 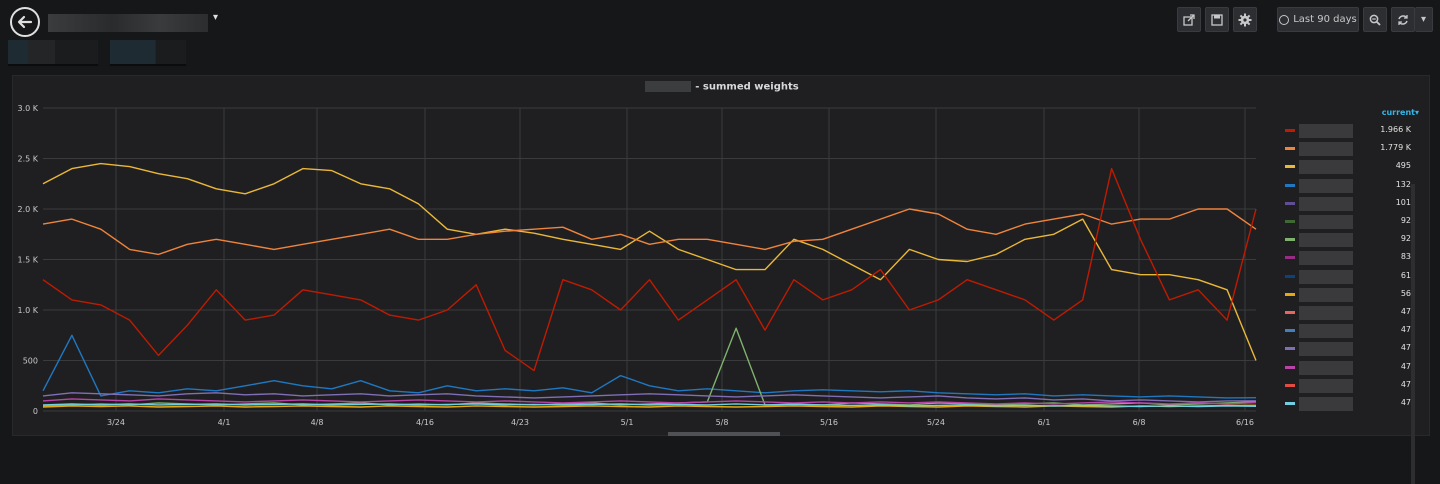 What do you see at coordinates (1139, 422) in the screenshot?
I see `x-tick-label: 6/8` at bounding box center [1139, 422].